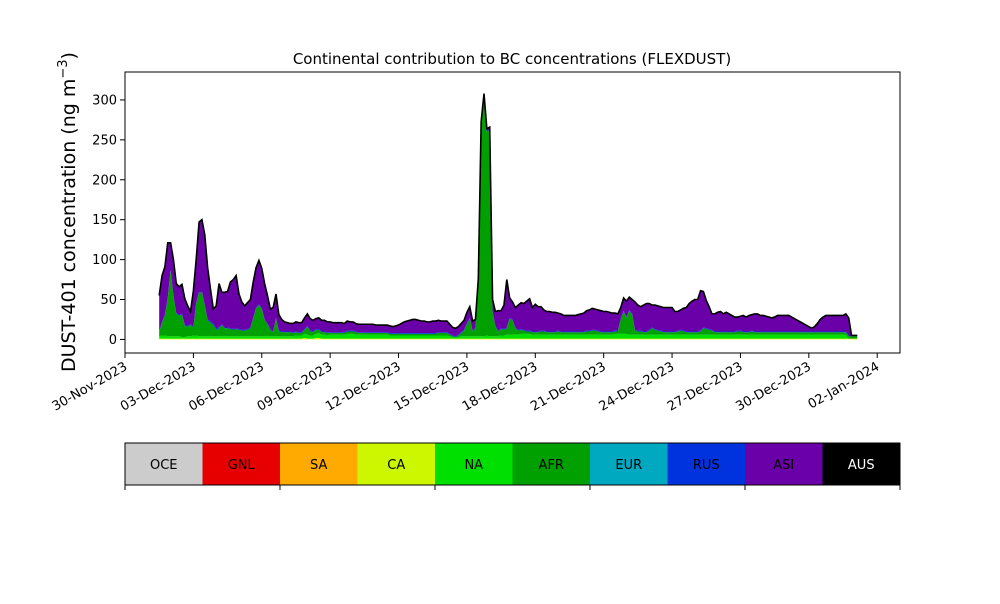 The width and height of the screenshot is (1000, 604). I want to click on colorbar-swatch-na, so click(474, 464).